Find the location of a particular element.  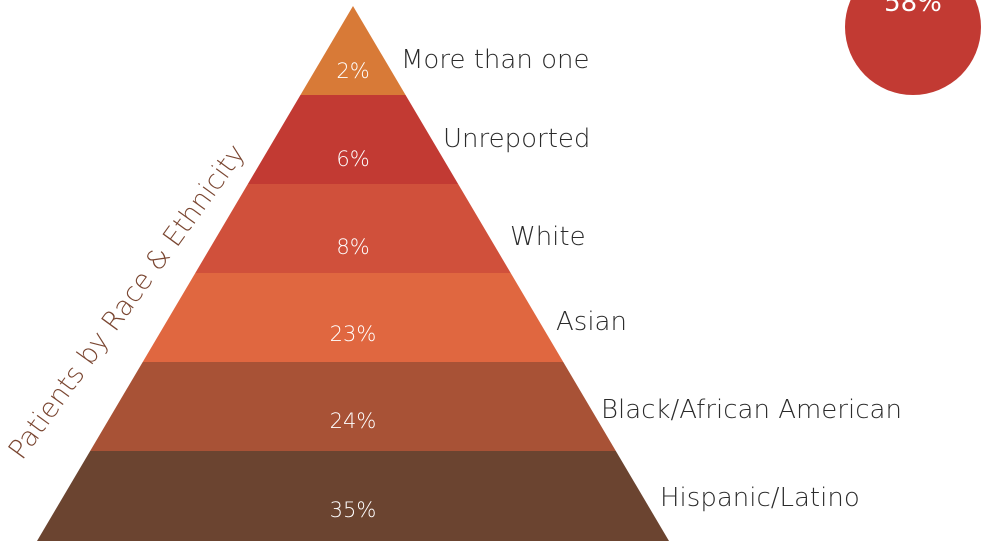

category-label-more-than-one: More than one is located at coordinates (495, 60).